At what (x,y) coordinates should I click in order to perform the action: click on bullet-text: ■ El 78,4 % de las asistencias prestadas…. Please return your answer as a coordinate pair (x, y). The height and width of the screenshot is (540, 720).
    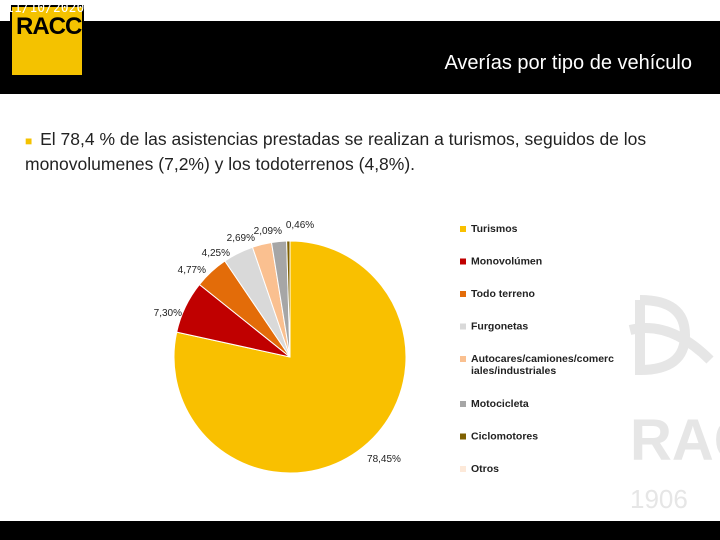
    Looking at the image, I should click on (365, 152).